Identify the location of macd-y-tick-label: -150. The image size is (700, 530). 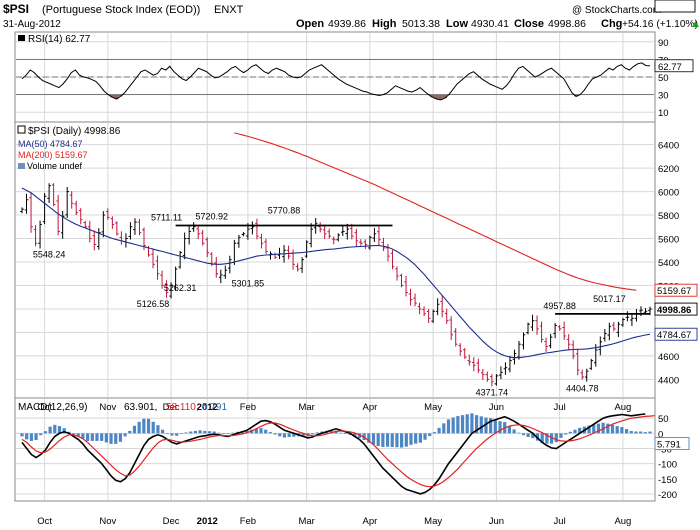
(667, 480).